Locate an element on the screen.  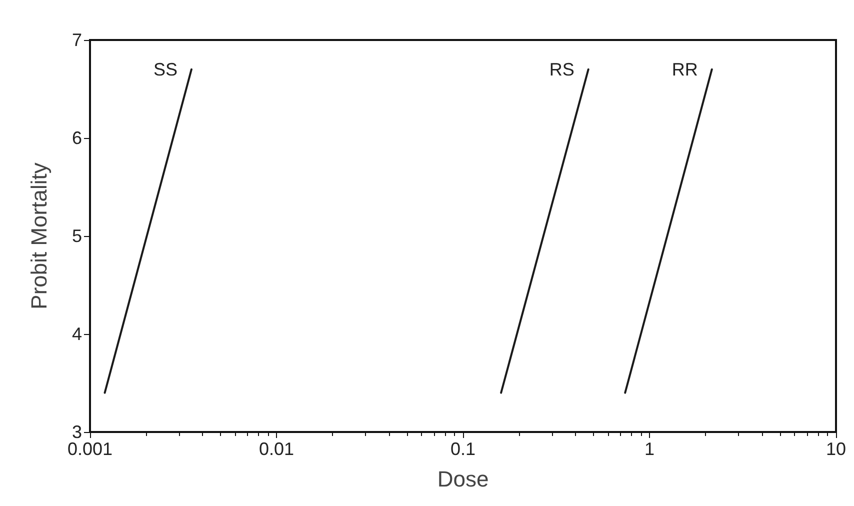
x-tick-label: 0.1 is located at coordinates (463, 449).